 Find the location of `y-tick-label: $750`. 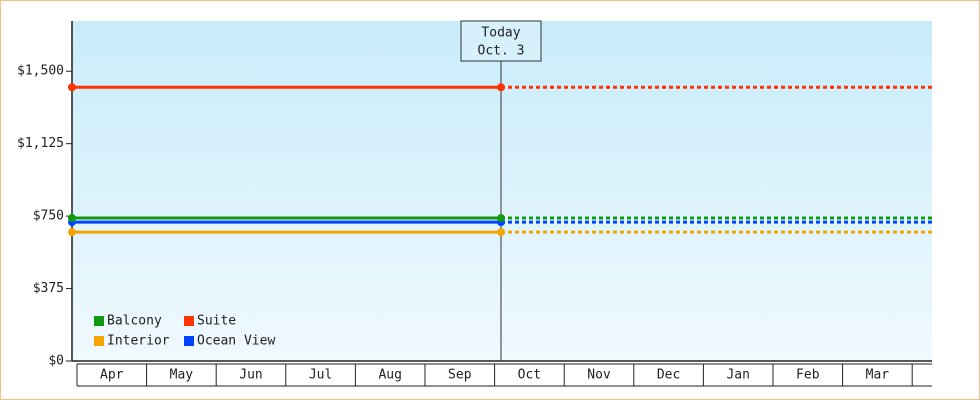

y-tick-label: $750 is located at coordinates (48, 216).